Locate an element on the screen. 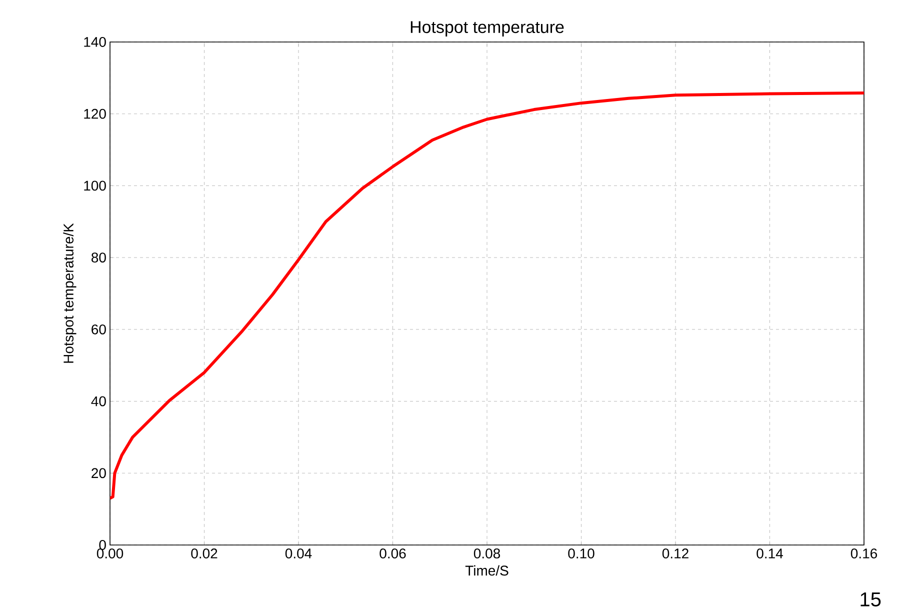 This screenshot has height=610, width=900. y-tick-label: 120 is located at coordinates (95, 113).